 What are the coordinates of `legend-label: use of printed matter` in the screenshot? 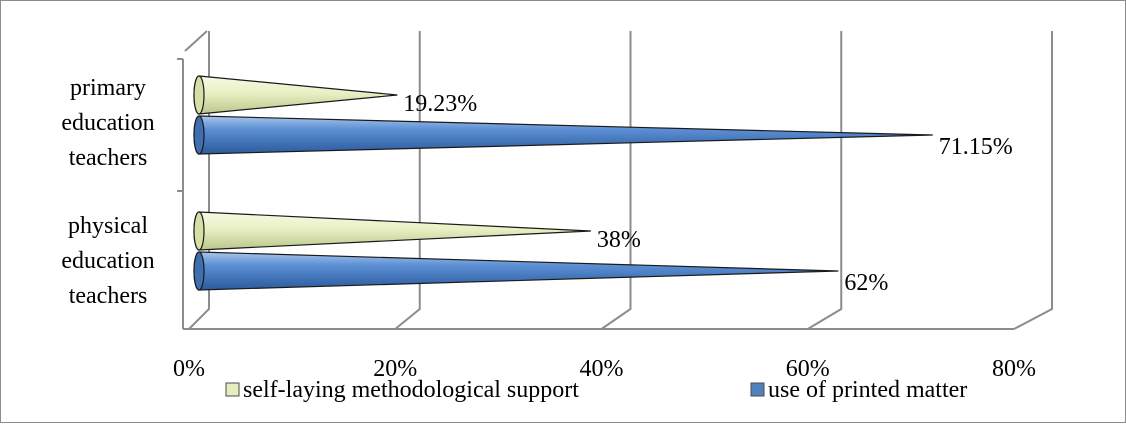 It's located at (867, 390).